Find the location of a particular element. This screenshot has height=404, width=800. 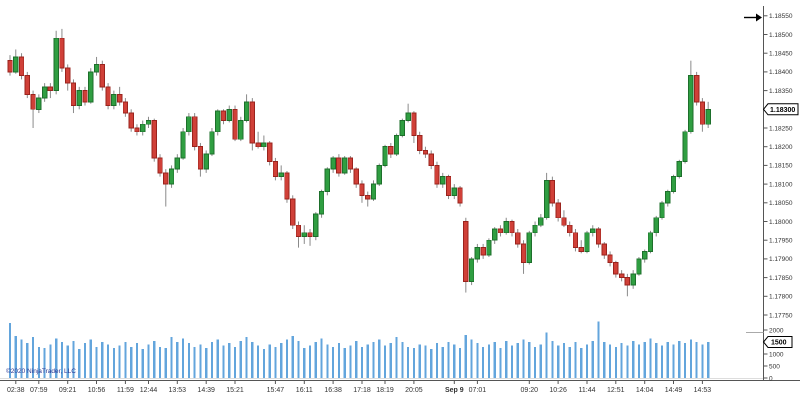

svg-text: 11:44 is located at coordinates (587, 390).